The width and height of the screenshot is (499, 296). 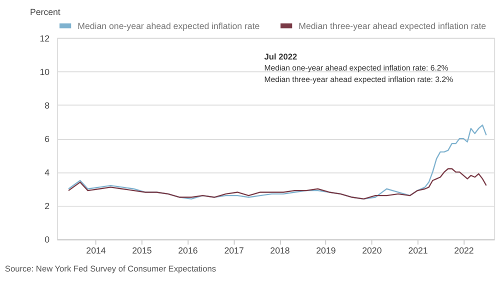 I want to click on y-tick-label: 6, so click(x=47, y=139).